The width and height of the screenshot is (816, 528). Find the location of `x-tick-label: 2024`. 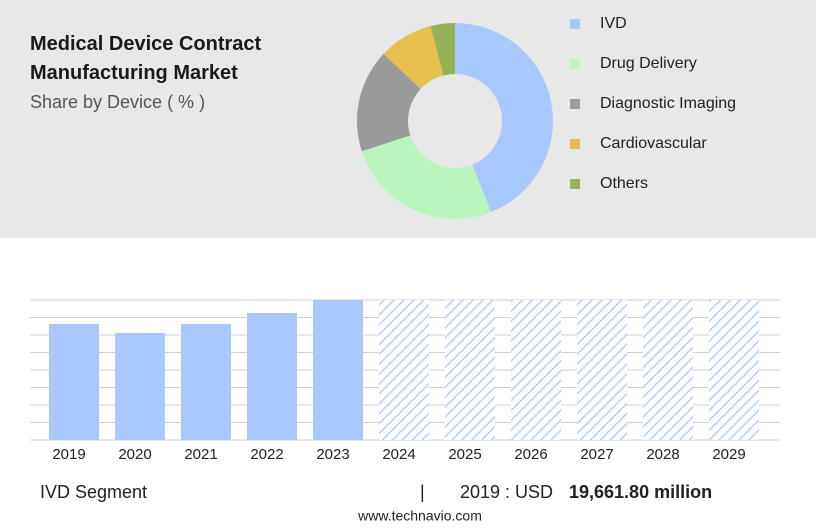

x-tick-label: 2024 is located at coordinates (398, 454).